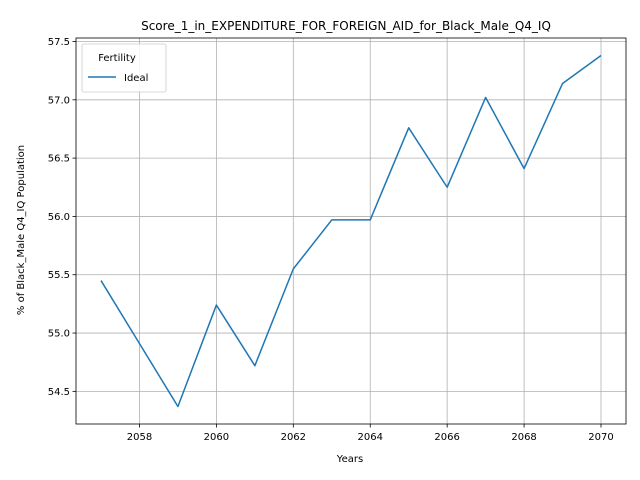  What do you see at coordinates (216, 437) in the screenshot?
I see `x-tick-label: 2060` at bounding box center [216, 437].